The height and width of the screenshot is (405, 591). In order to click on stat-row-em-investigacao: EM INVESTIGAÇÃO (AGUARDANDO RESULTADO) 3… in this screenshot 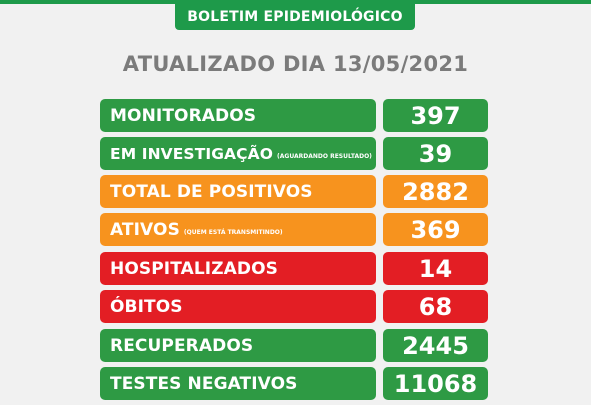, I will do `click(294, 153)`.